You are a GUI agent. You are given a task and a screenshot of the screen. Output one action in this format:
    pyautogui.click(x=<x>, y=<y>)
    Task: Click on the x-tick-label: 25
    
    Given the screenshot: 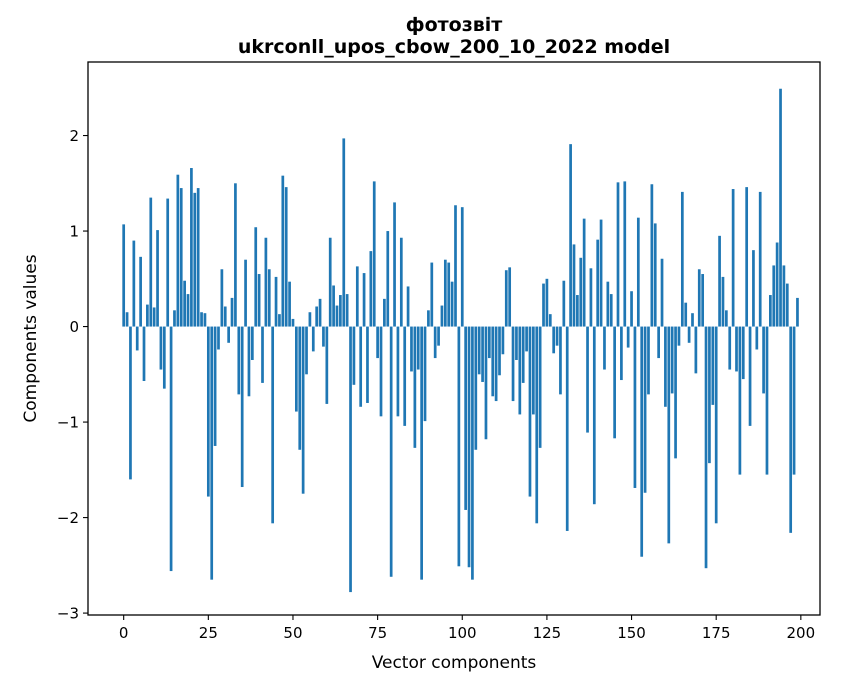 What is the action you would take?
    pyautogui.click(x=208, y=633)
    